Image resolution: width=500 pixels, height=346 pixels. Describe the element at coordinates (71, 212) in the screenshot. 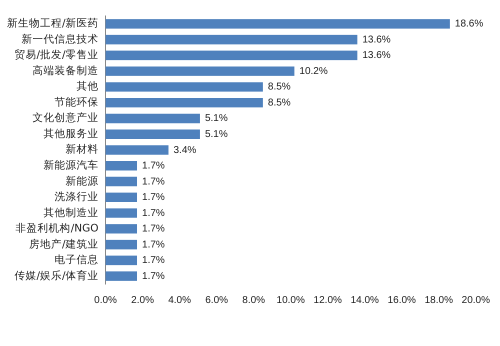

I see `y-tick-label: 其他制造业` at that location.